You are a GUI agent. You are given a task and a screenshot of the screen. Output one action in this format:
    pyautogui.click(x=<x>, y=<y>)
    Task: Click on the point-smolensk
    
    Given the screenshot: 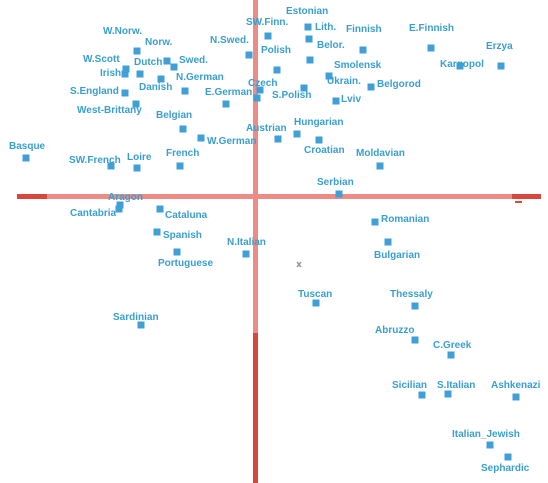 What is the action you would take?
    pyautogui.click(x=329, y=76)
    